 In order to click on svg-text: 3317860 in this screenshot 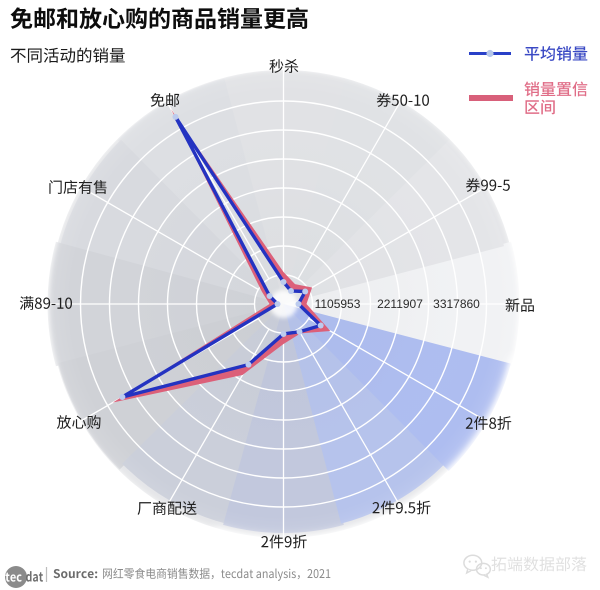, I will do `click(456, 304)`.